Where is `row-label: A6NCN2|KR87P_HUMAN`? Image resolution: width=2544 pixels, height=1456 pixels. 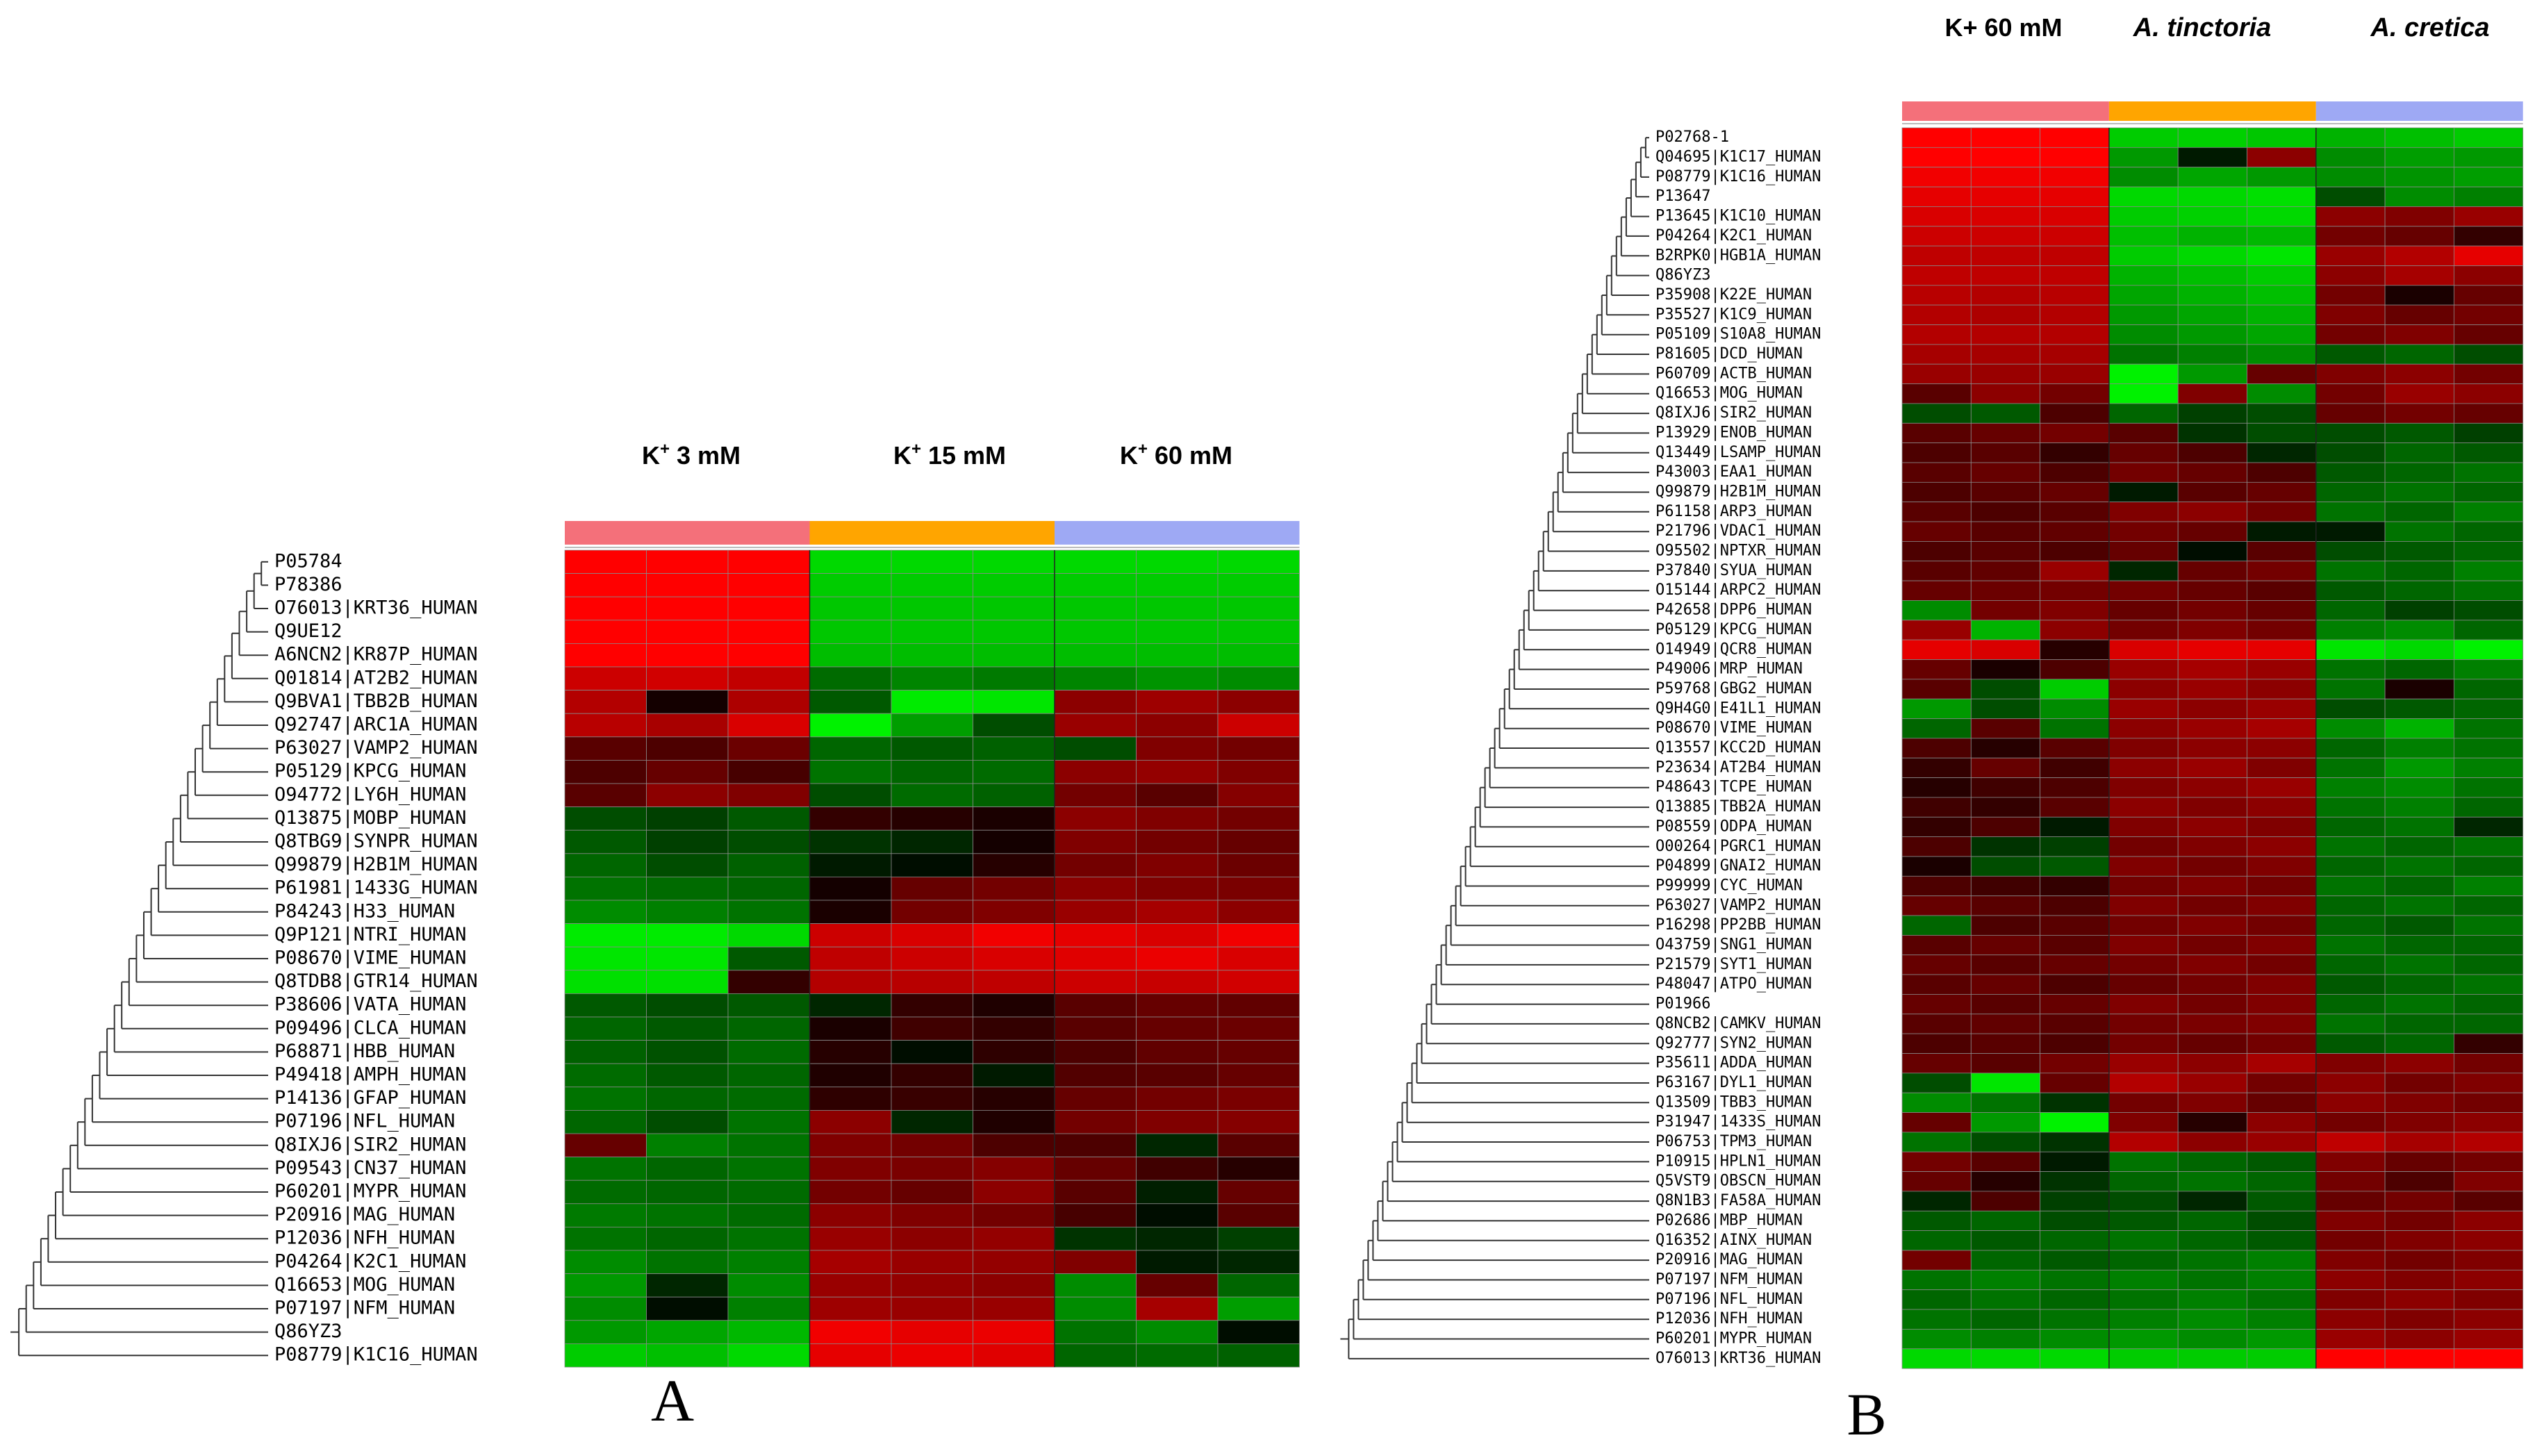
row-label: A6NCN2|KR87P_HUMAN is located at coordinates (376, 655).